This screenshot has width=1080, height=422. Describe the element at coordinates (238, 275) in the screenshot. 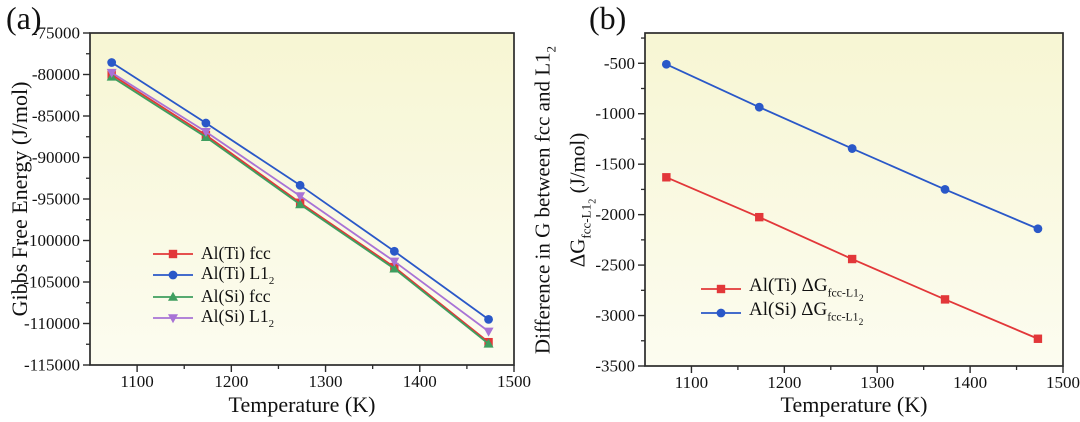

I see `legend-label-al-ti-l12: Al(Ti) L12` at that location.